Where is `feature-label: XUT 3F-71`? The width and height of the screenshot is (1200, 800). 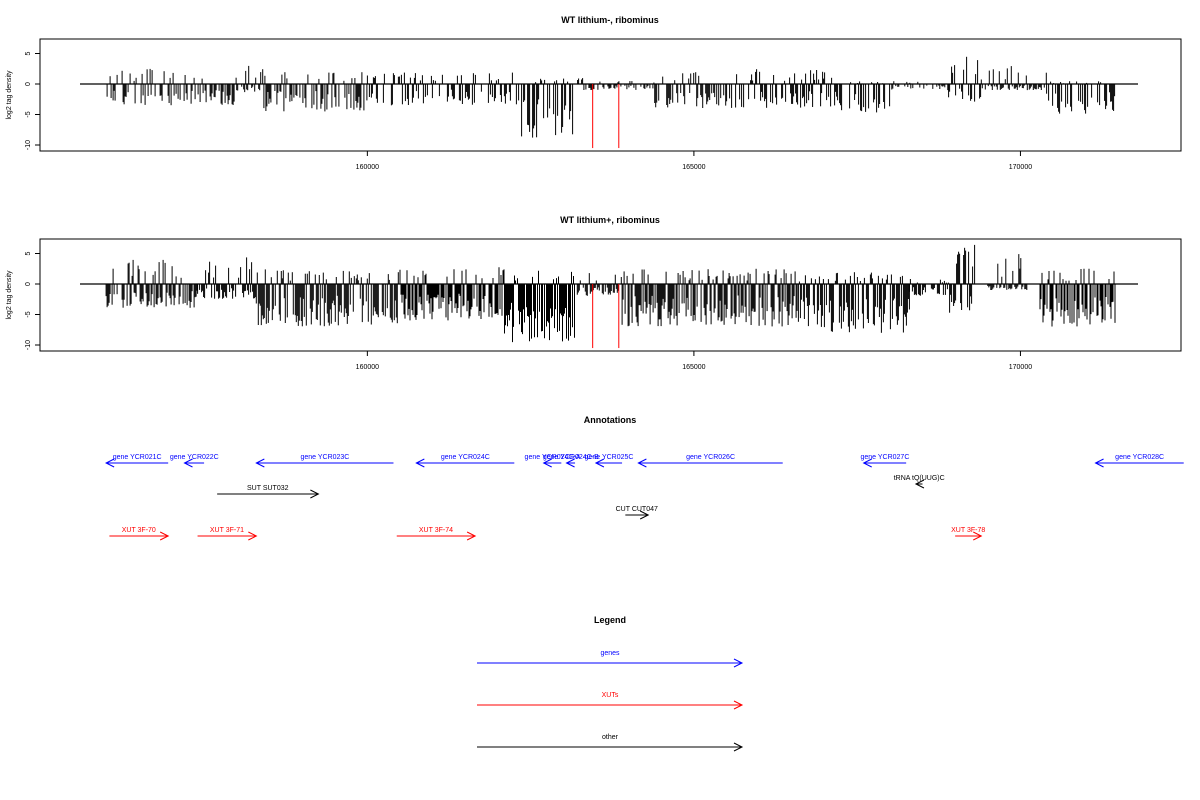 feature-label: XUT 3F-71 is located at coordinates (227, 530).